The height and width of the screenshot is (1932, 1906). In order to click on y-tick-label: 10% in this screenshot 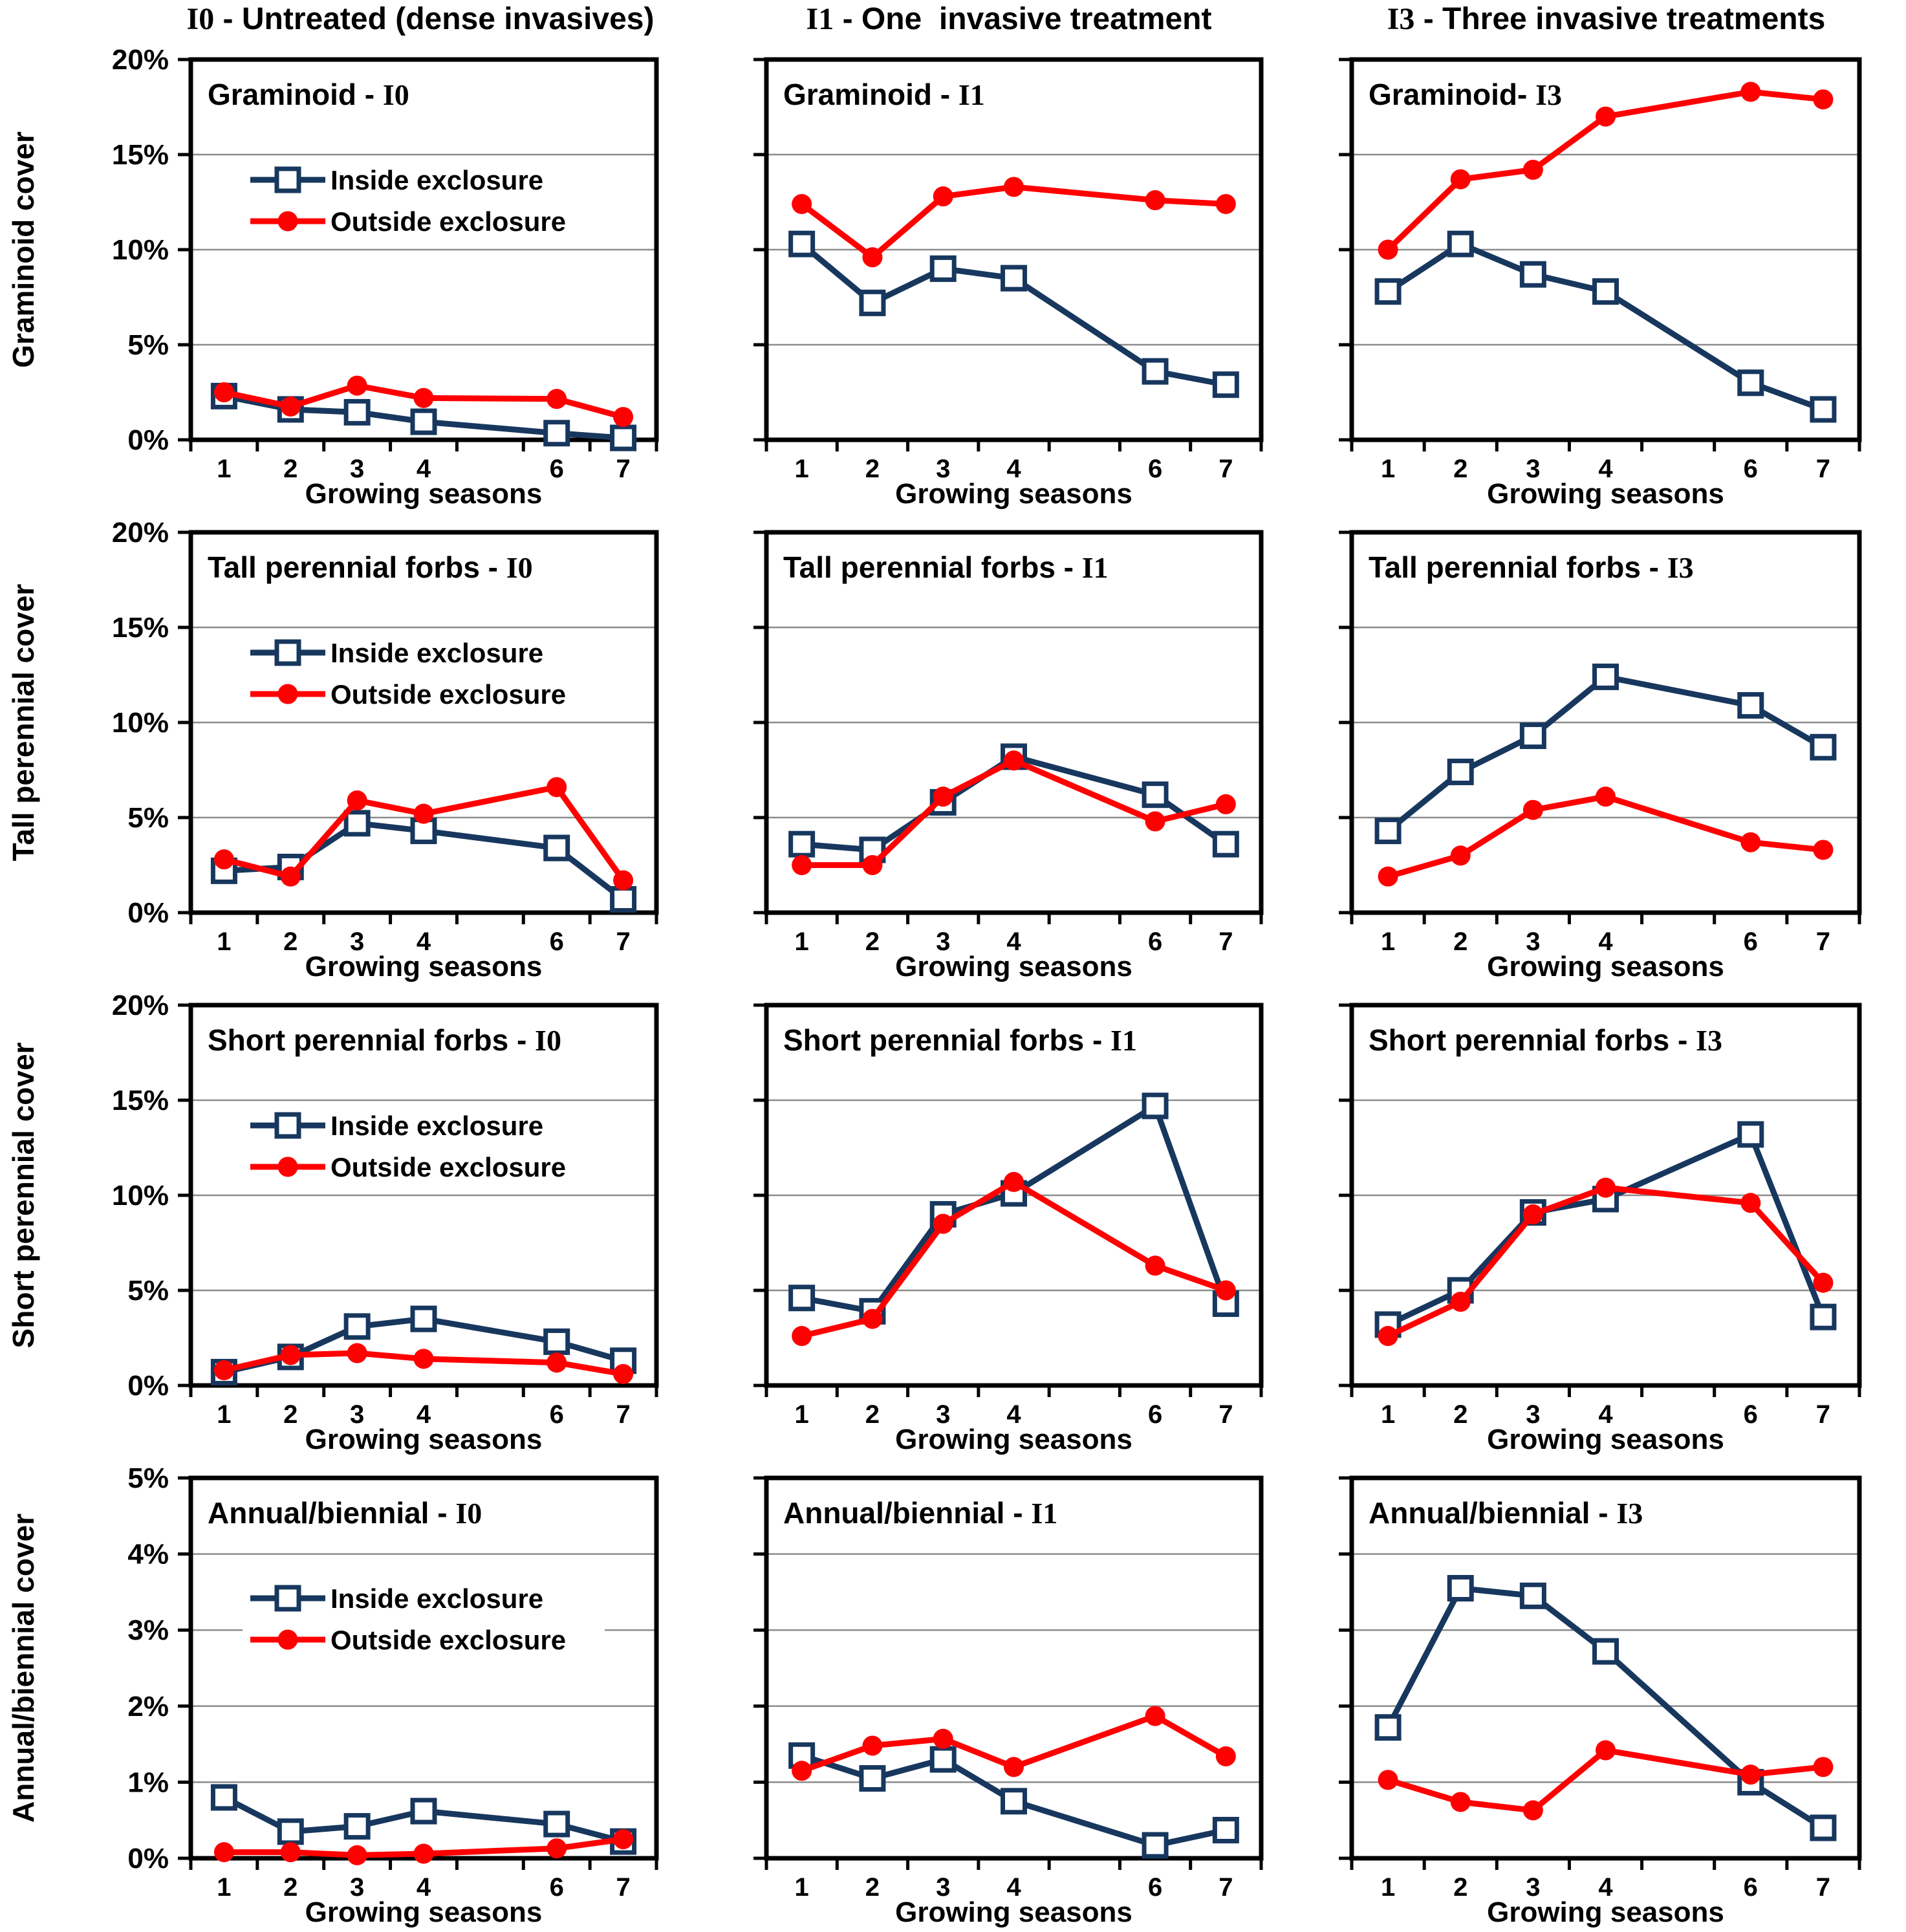, I will do `click(140, 1195)`.